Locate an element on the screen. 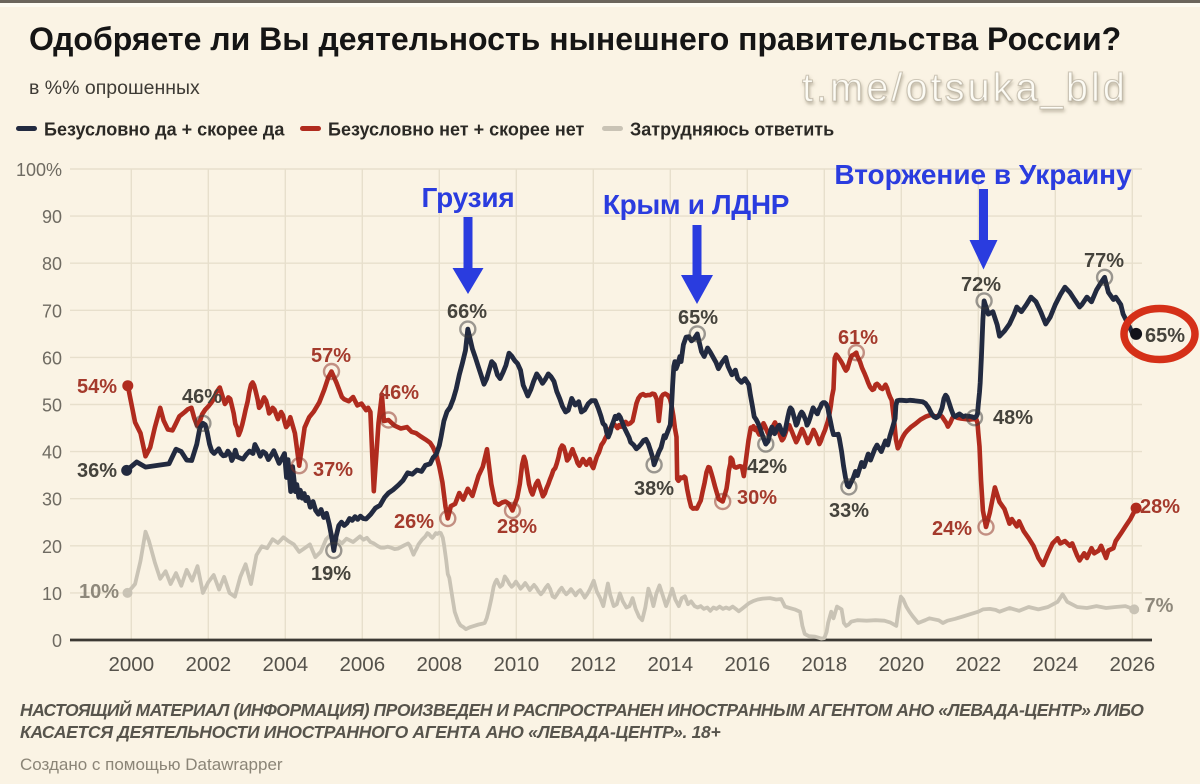 Image resolution: width=1200 pixels, height=784 pixels. svg-text: 2006 is located at coordinates (362, 664).